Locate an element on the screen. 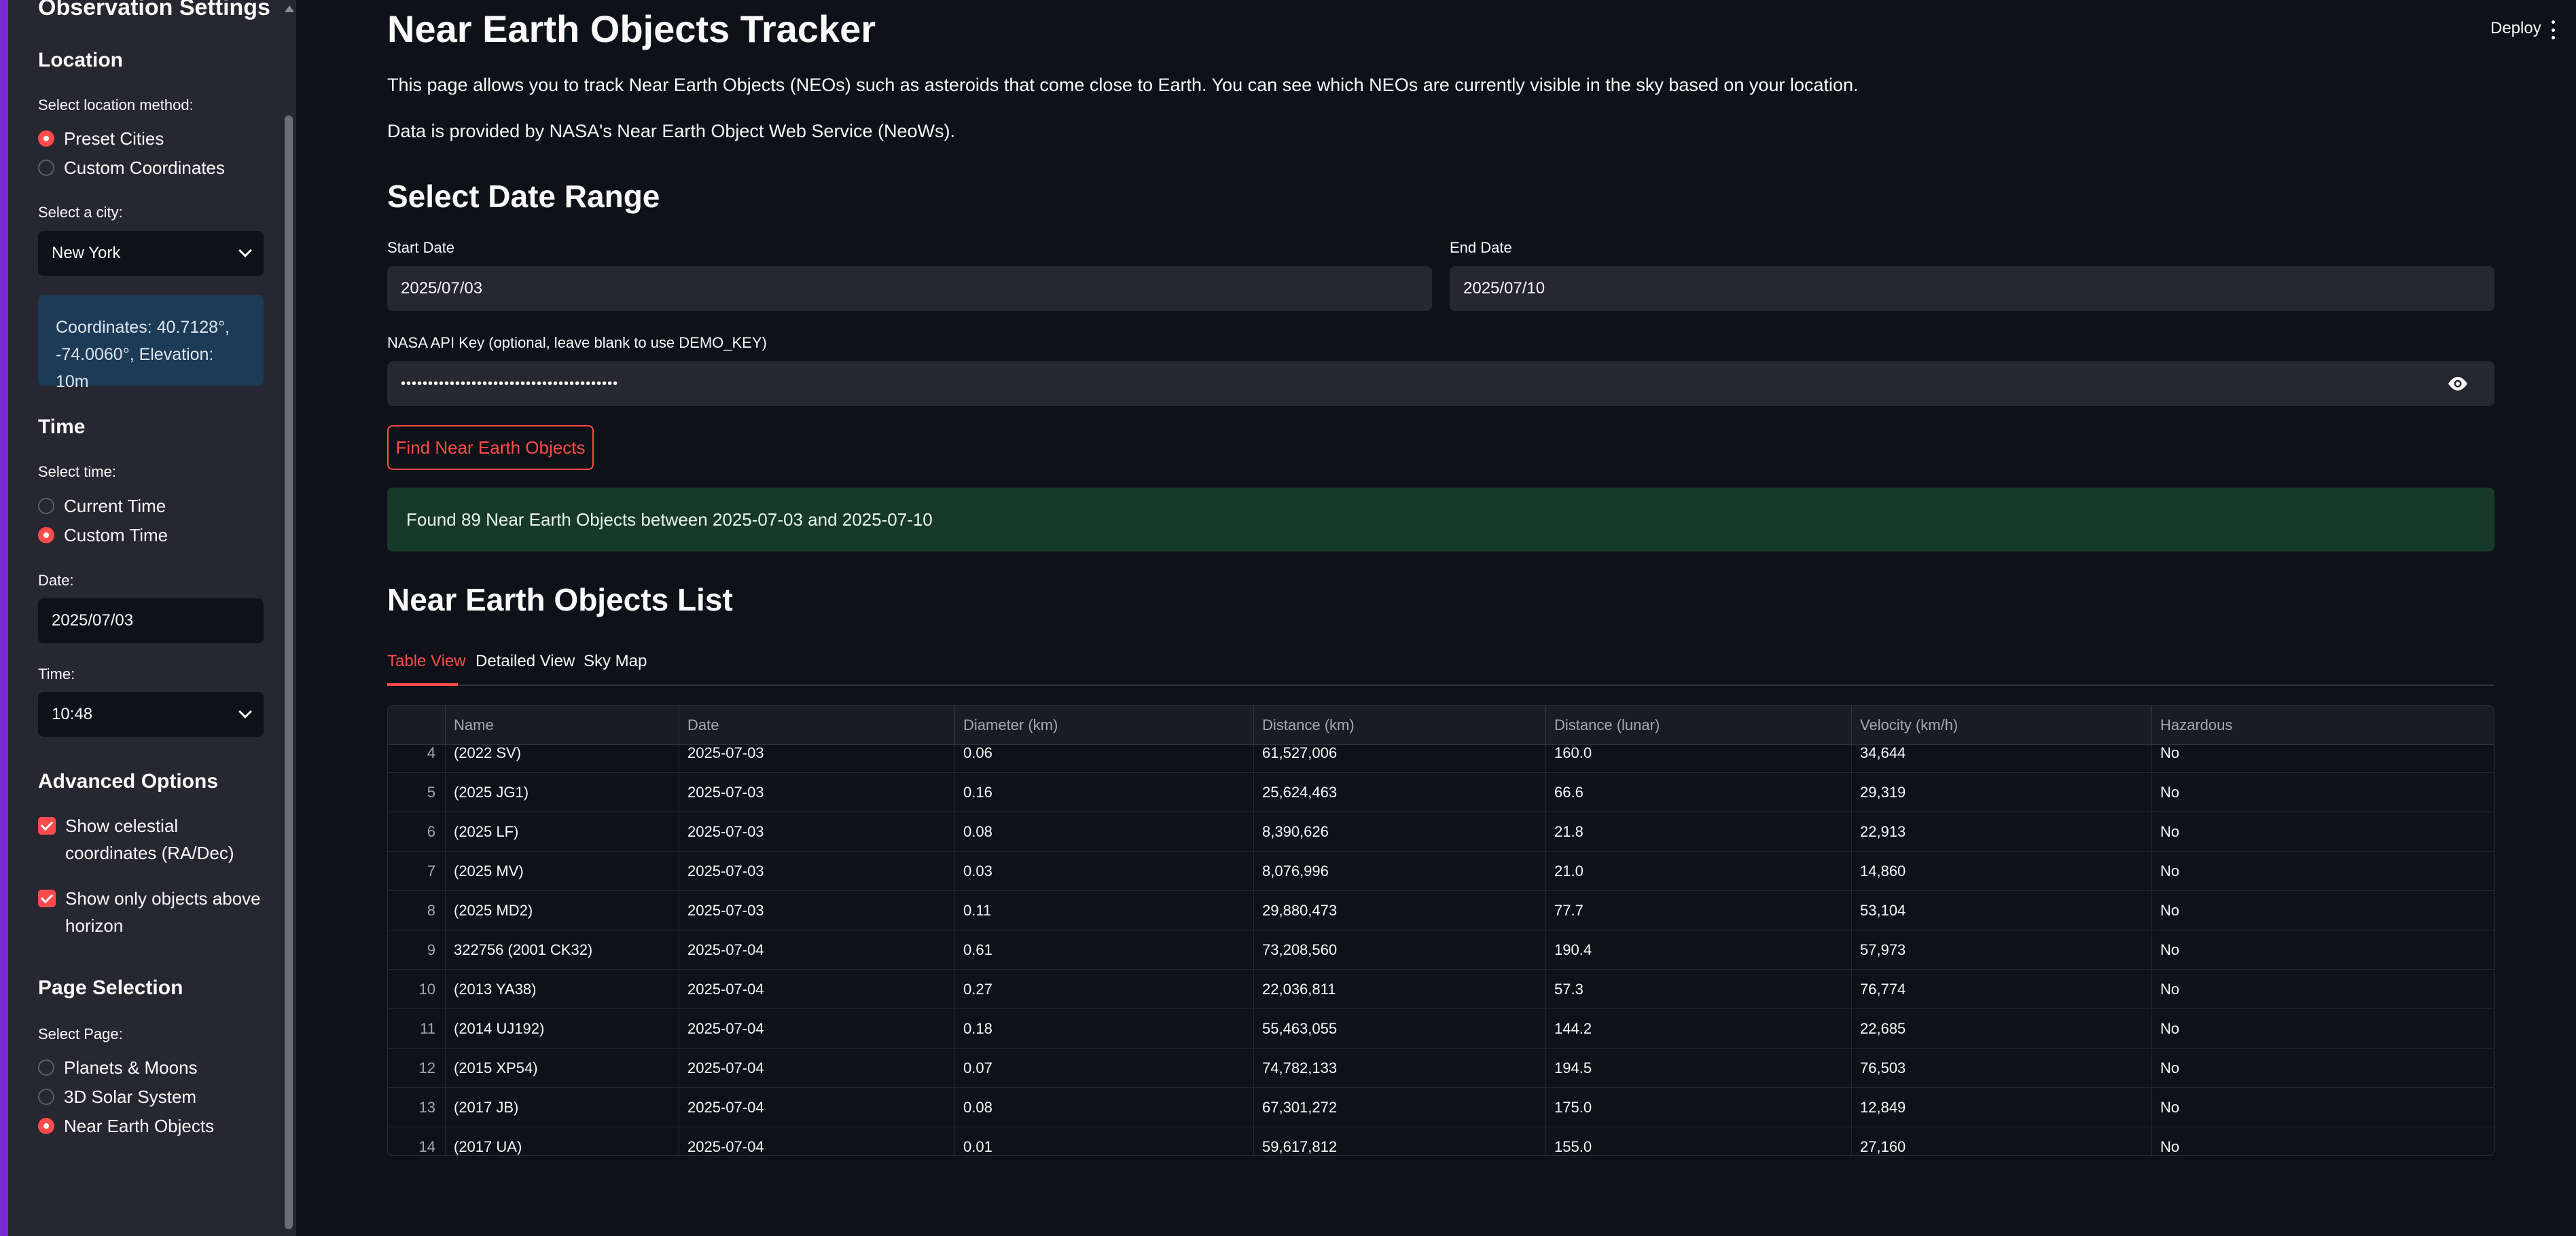  cell-col-distance-lunar: 175.0 is located at coordinates (1698, 1107).